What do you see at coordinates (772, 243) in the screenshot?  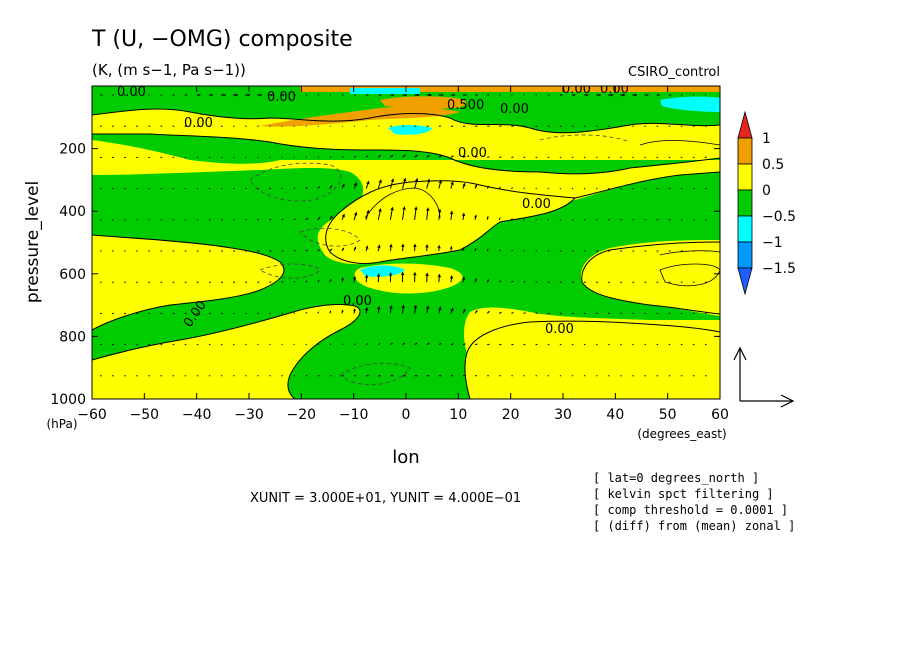 I see `colorbar-label: −1` at bounding box center [772, 243].